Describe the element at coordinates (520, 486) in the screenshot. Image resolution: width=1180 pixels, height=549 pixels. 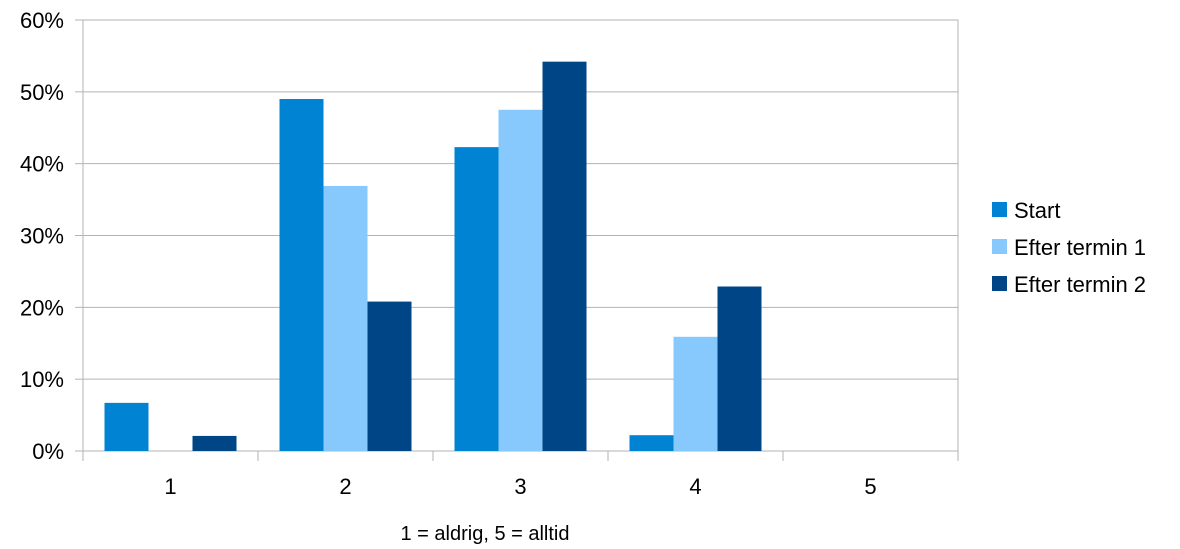
I see `x-tick-label: 3` at that location.